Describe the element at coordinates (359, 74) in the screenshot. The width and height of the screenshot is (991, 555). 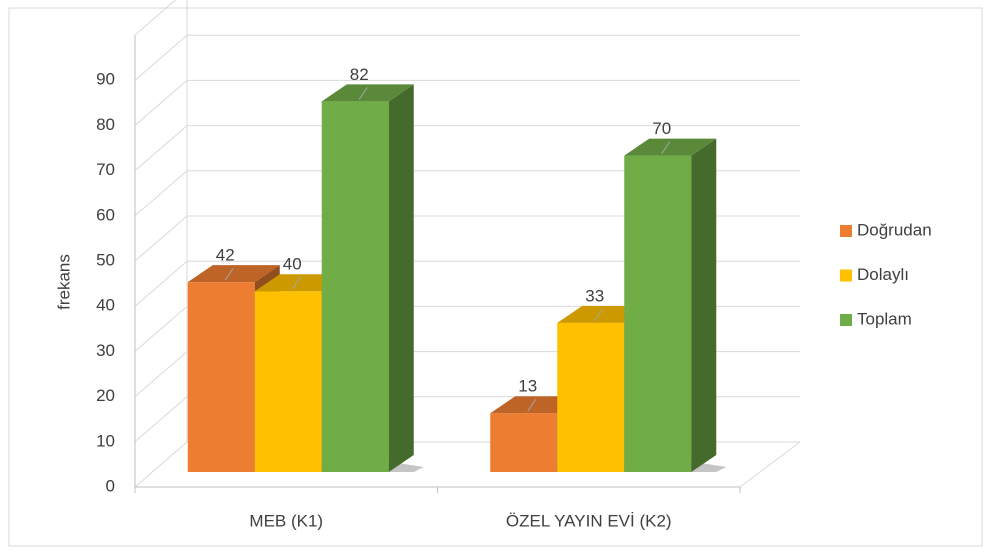
I see `data-label: 82` at that location.